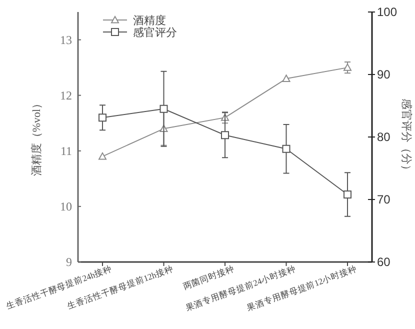 This screenshot has width=415, height=329. I want to click on y2-tick-label: 70, so click(384, 199).